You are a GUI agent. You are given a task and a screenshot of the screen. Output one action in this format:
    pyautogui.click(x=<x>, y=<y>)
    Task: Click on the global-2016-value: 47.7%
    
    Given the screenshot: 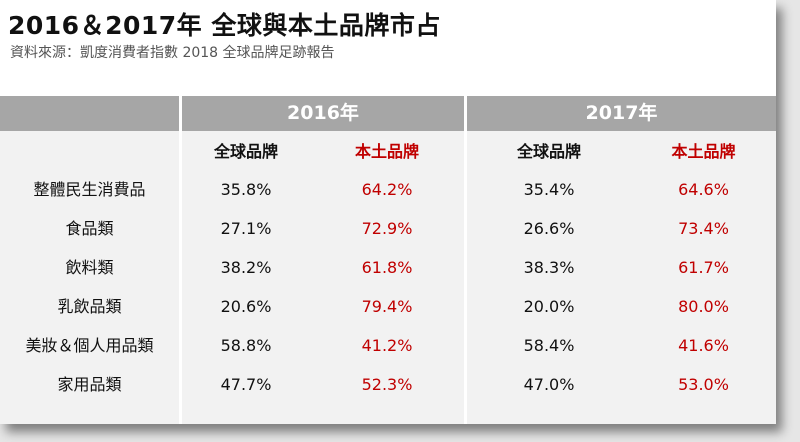 What is the action you would take?
    pyautogui.click(x=246, y=384)
    